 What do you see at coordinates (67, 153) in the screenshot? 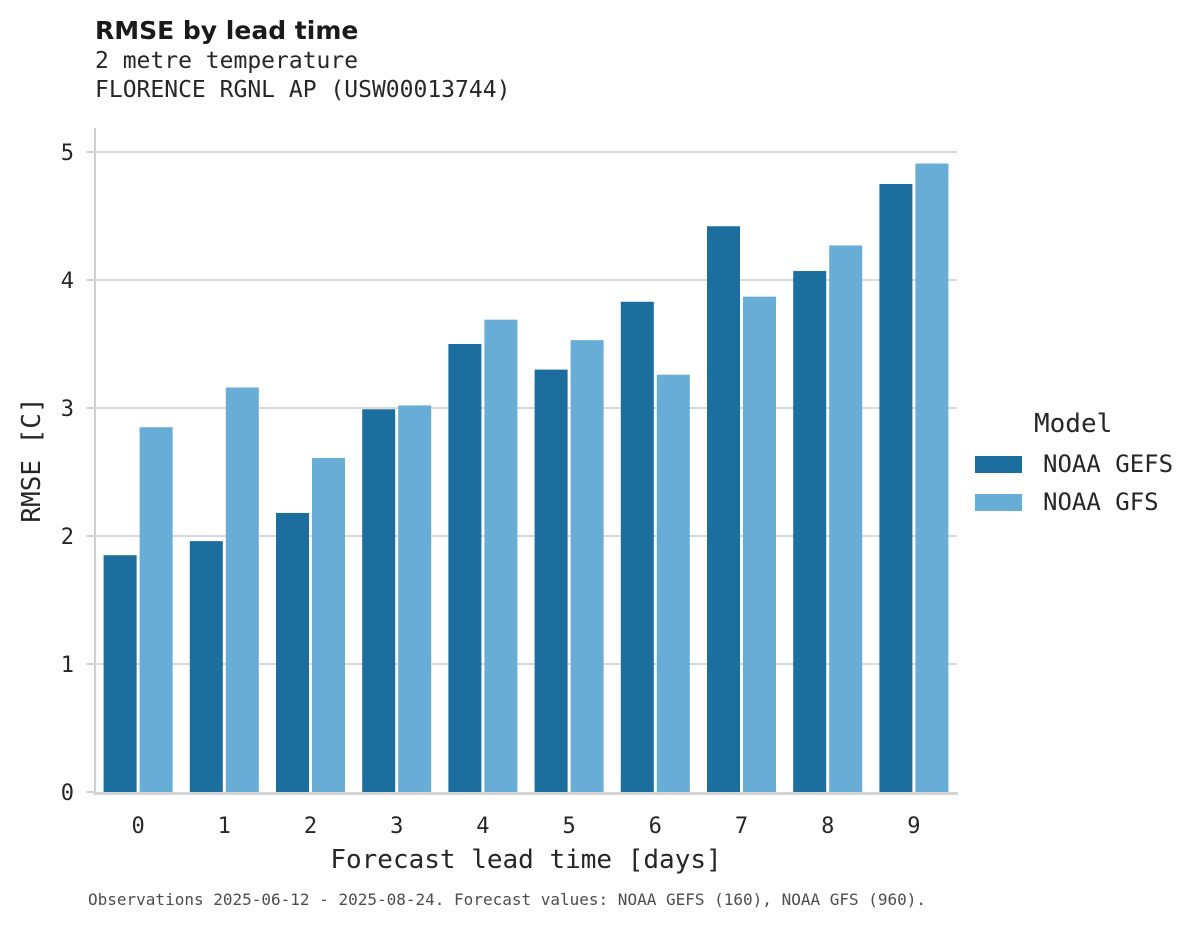
I see `y-tick-label-5: 5` at bounding box center [67, 153].